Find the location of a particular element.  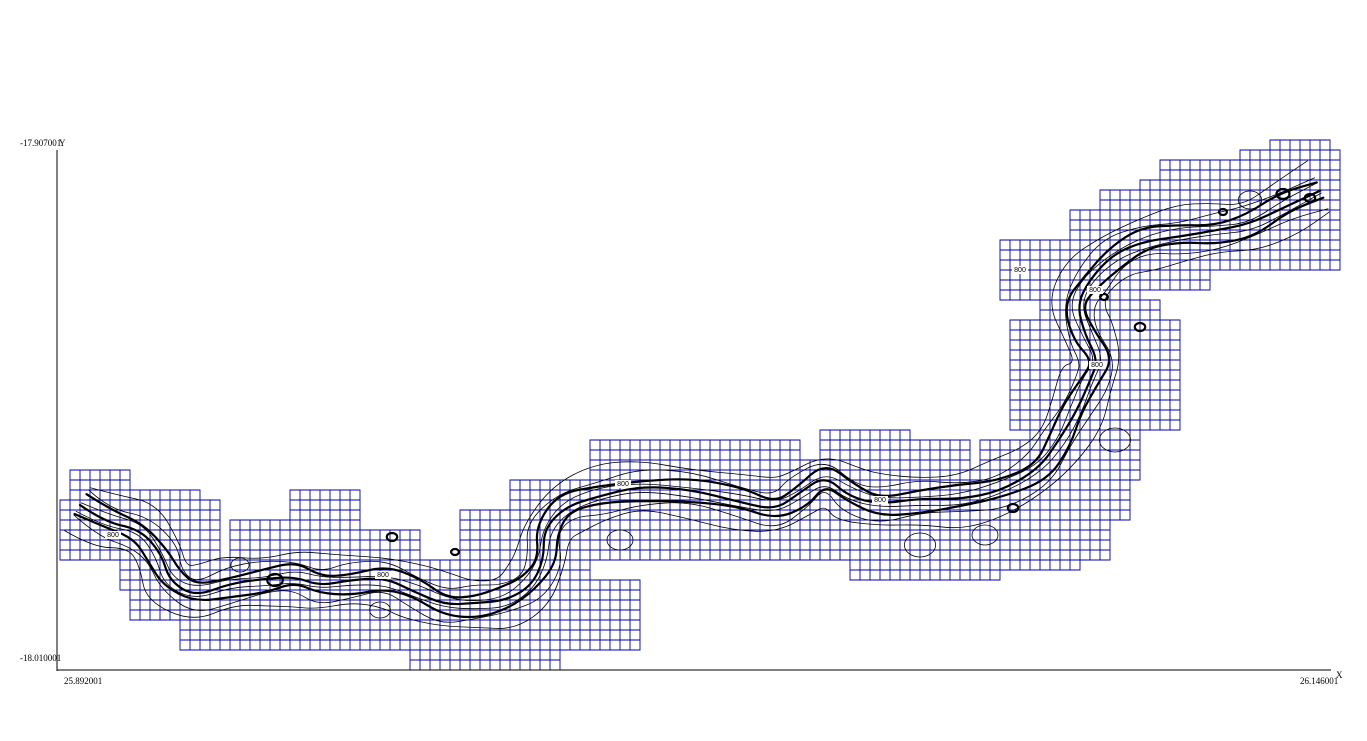

contour-label-text-0: 800 is located at coordinates (113, 535).